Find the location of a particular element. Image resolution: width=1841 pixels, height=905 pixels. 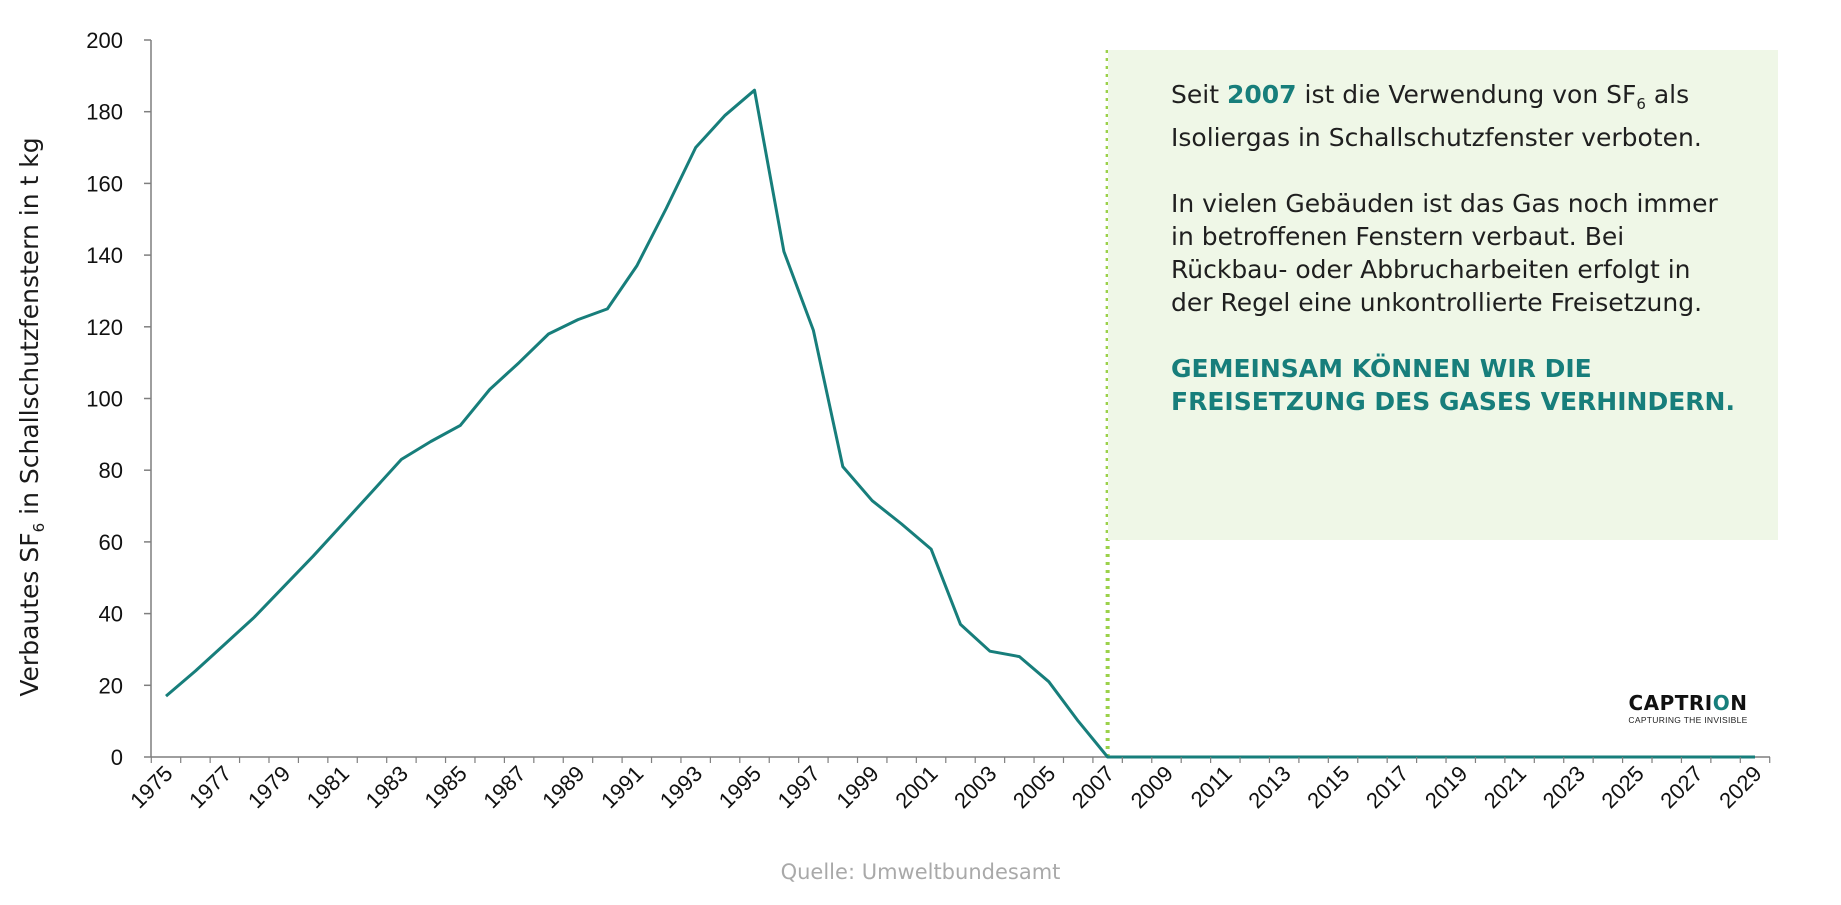

x-tick-label: 1987 is located at coordinates (504, 787).